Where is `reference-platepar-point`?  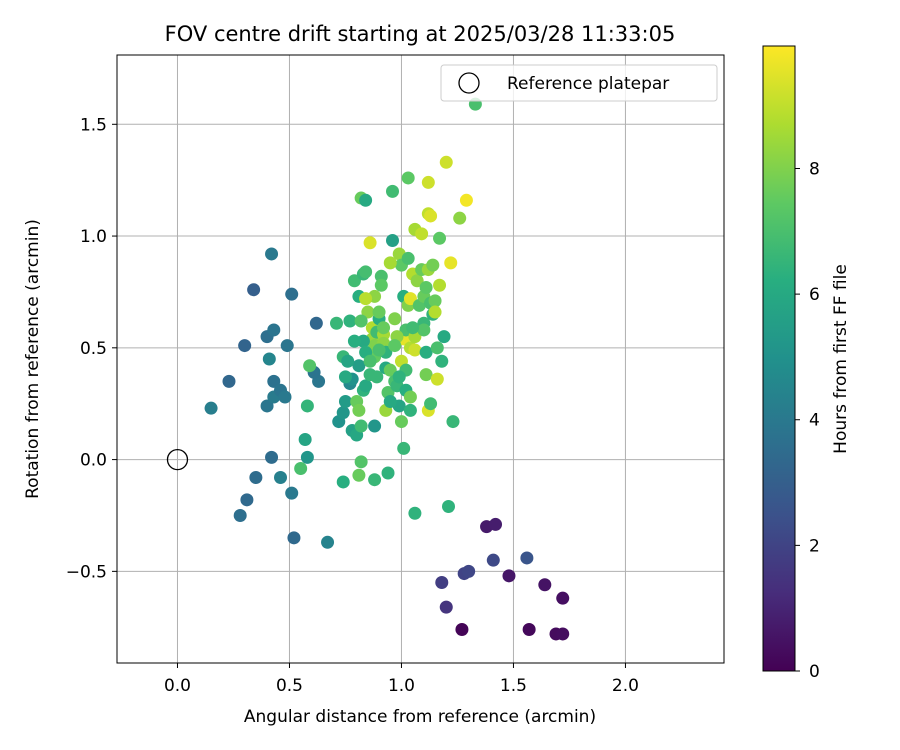
reference-platepar-point is located at coordinates (177, 459).